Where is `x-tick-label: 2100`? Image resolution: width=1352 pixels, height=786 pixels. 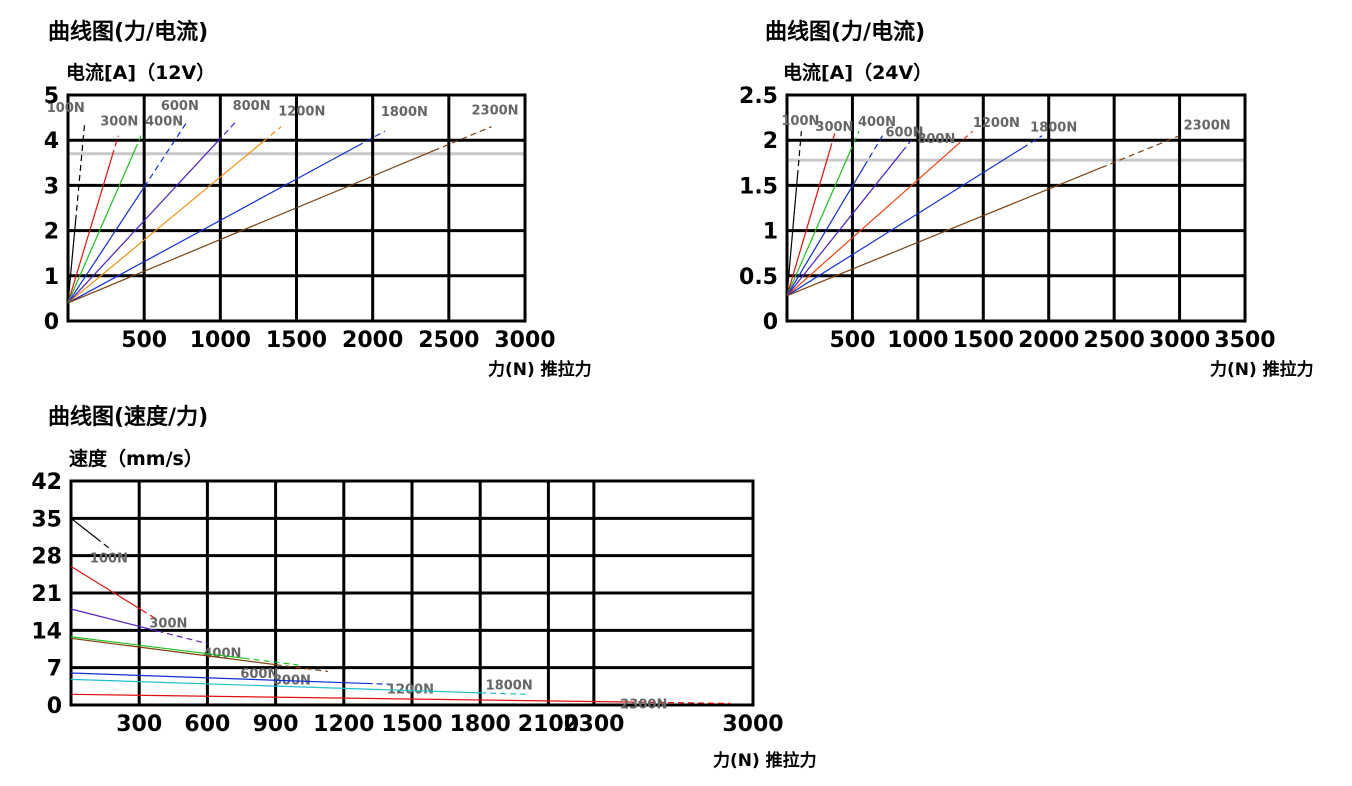
x-tick-label: 2100 is located at coordinates (548, 724).